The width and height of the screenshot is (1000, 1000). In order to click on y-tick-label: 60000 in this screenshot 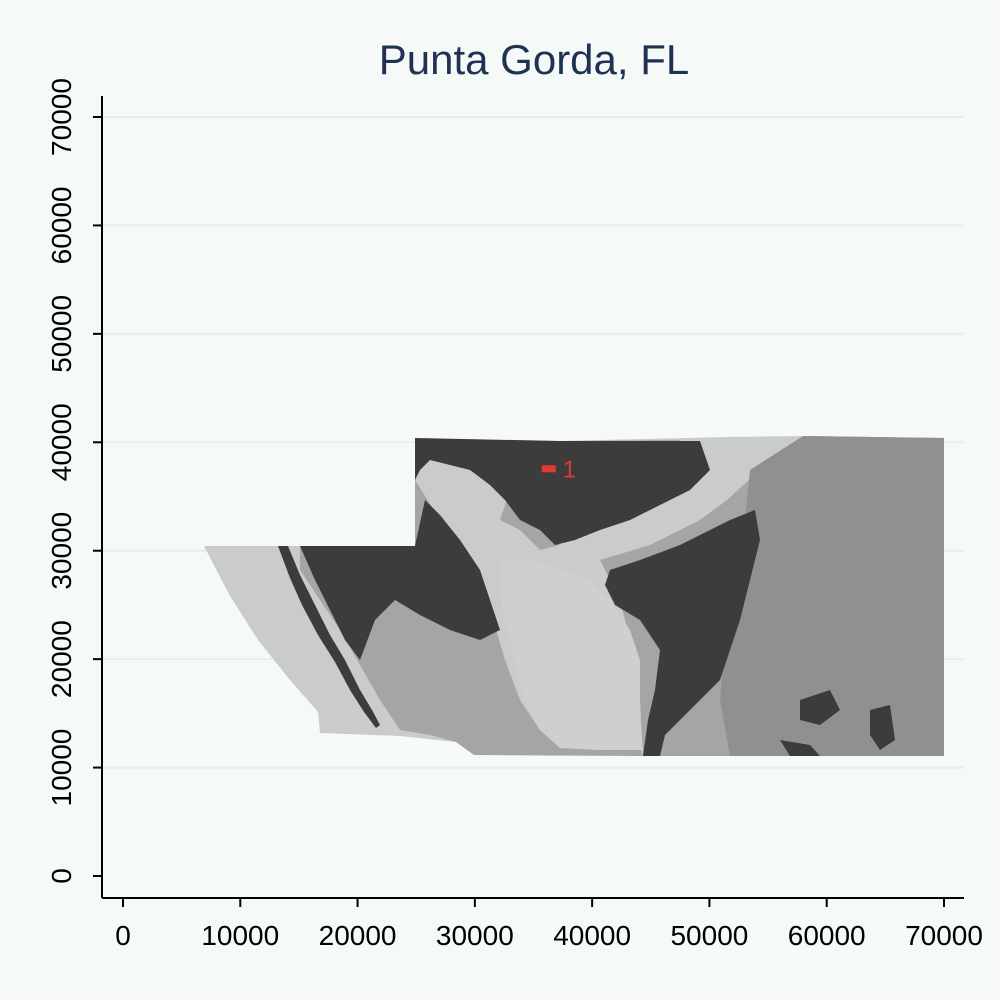, I will do `click(61, 225)`.